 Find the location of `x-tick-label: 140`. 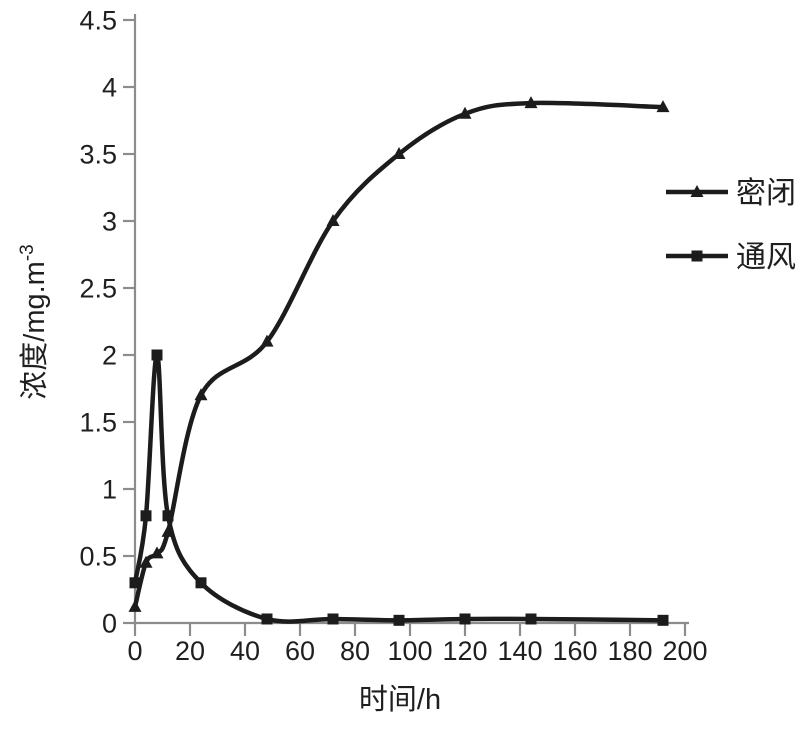

x-tick-label: 140 is located at coordinates (519, 651).